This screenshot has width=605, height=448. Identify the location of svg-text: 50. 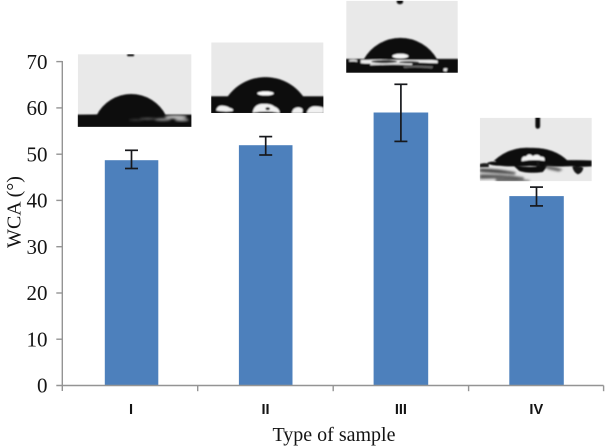
(37, 154).